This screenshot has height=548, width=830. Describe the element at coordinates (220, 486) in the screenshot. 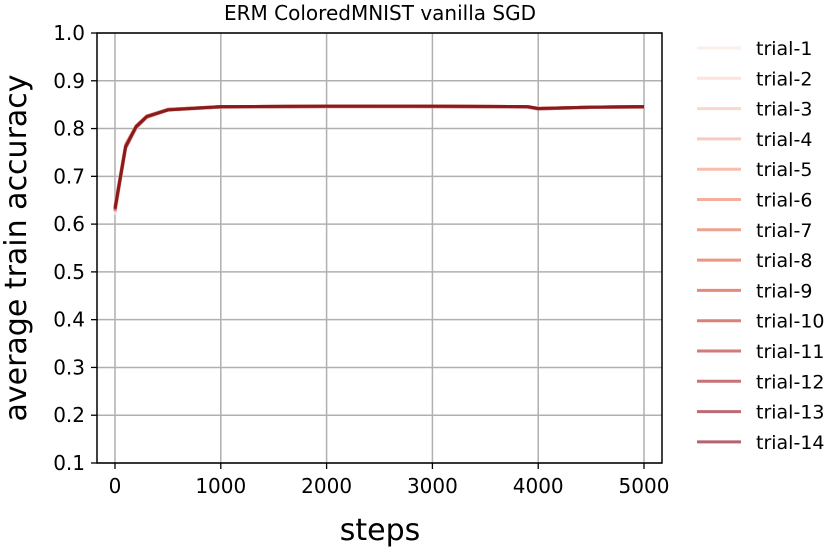

I see `x-tick-label: 1000` at that location.